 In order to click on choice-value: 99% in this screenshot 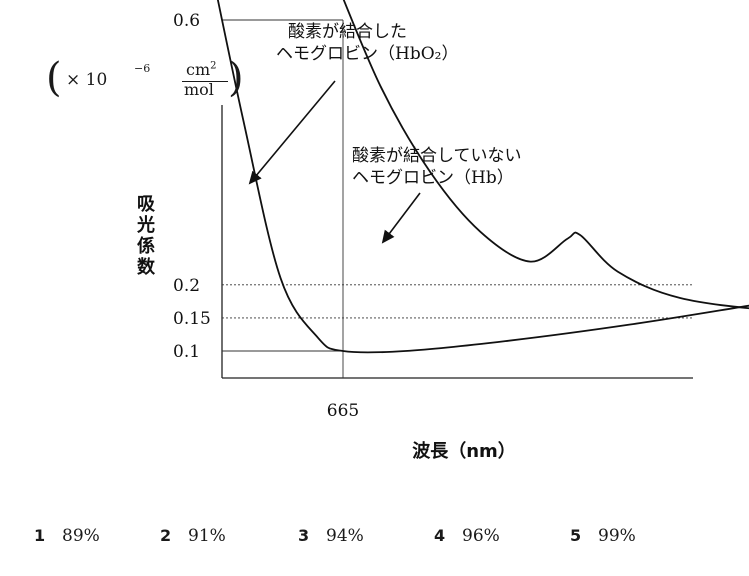, I will do `click(617, 536)`.